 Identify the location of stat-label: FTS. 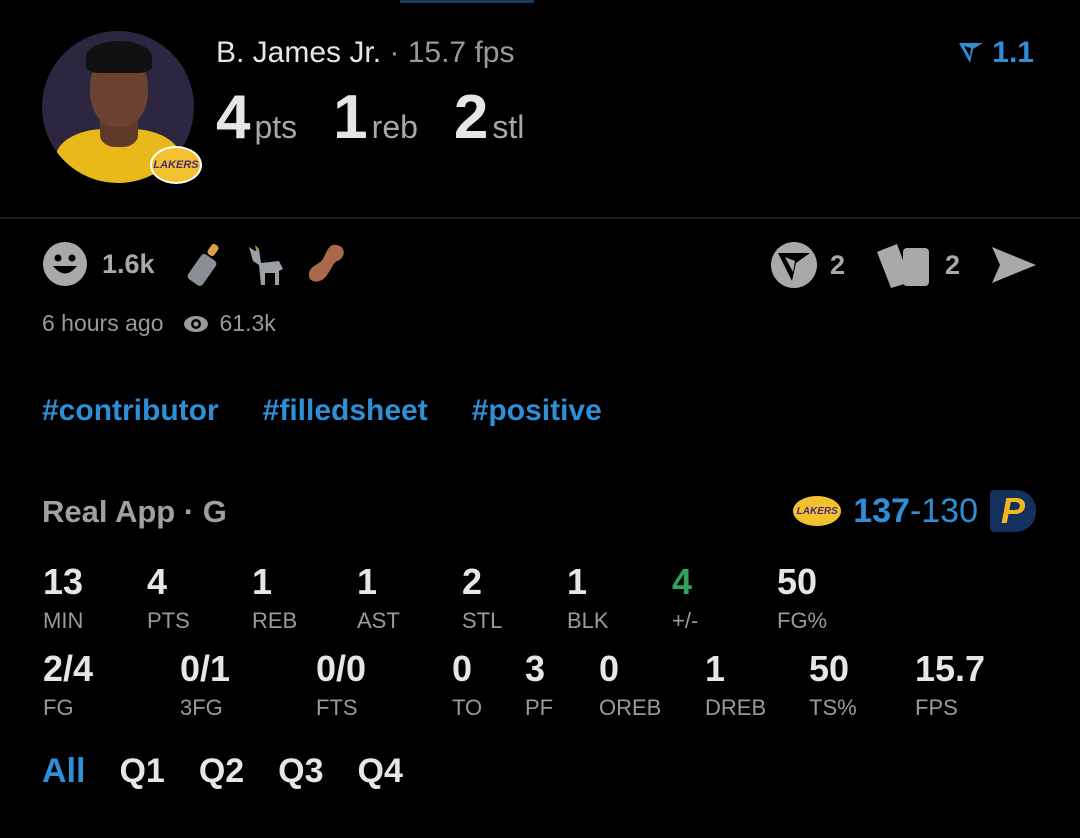
(337, 707).